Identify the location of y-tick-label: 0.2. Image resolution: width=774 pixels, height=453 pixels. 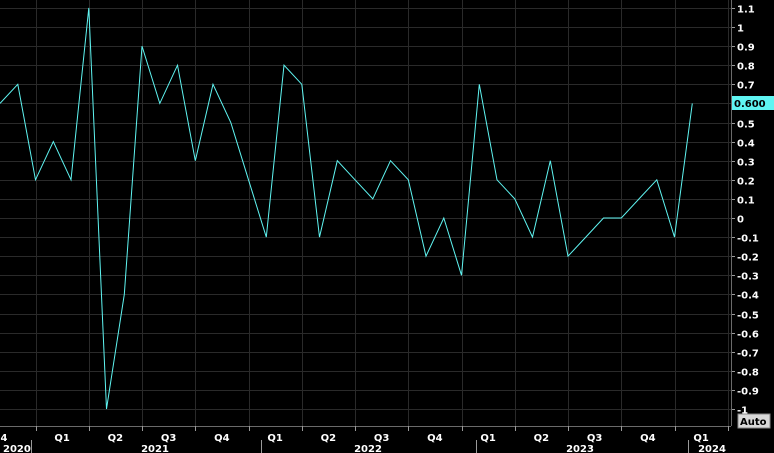
(746, 182).